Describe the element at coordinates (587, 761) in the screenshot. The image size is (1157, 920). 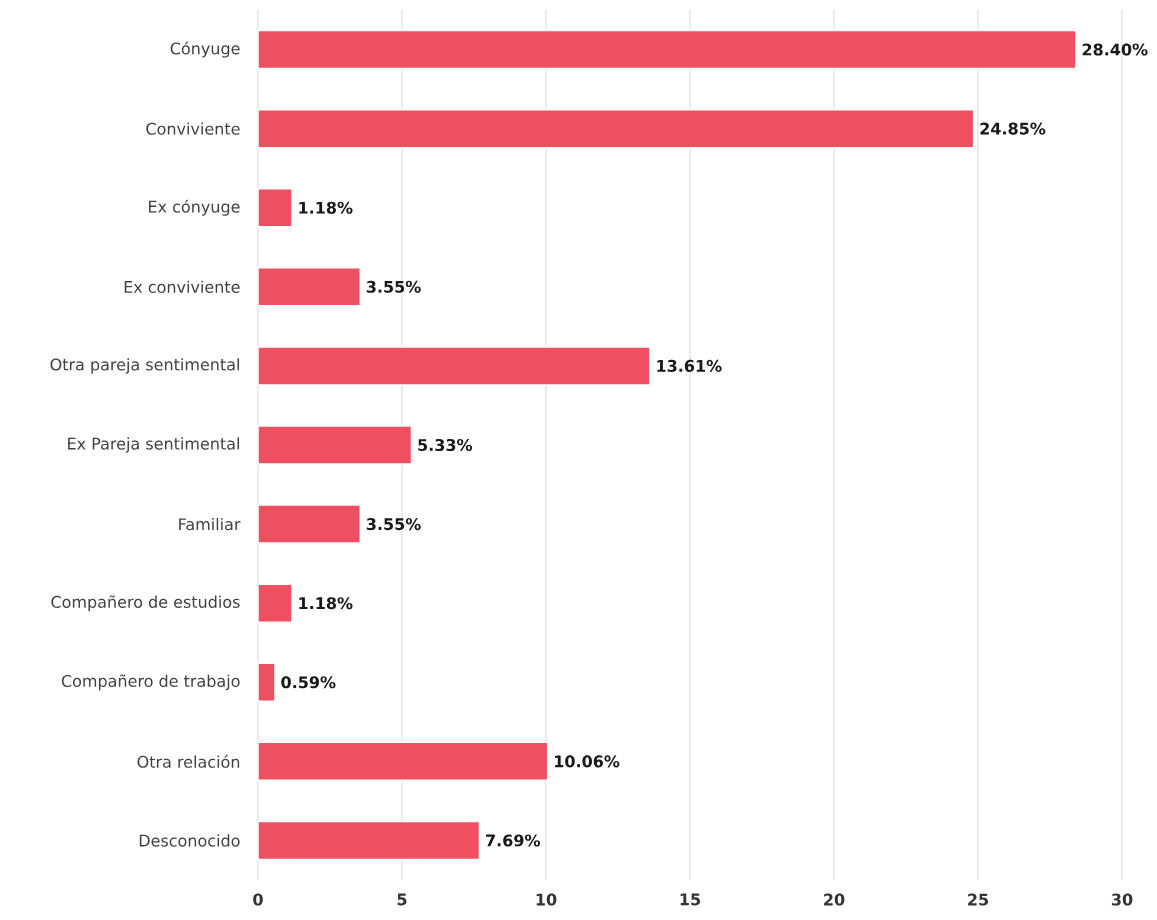
I see `data-label: 10.06%` at that location.